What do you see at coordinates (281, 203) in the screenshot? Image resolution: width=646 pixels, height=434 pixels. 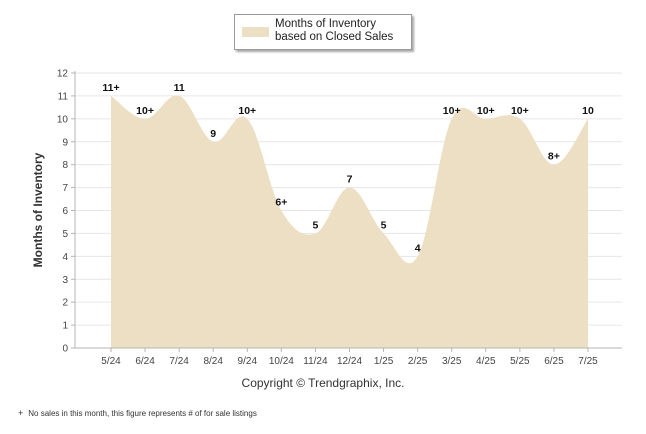 I see `data-label: 6+` at bounding box center [281, 203].